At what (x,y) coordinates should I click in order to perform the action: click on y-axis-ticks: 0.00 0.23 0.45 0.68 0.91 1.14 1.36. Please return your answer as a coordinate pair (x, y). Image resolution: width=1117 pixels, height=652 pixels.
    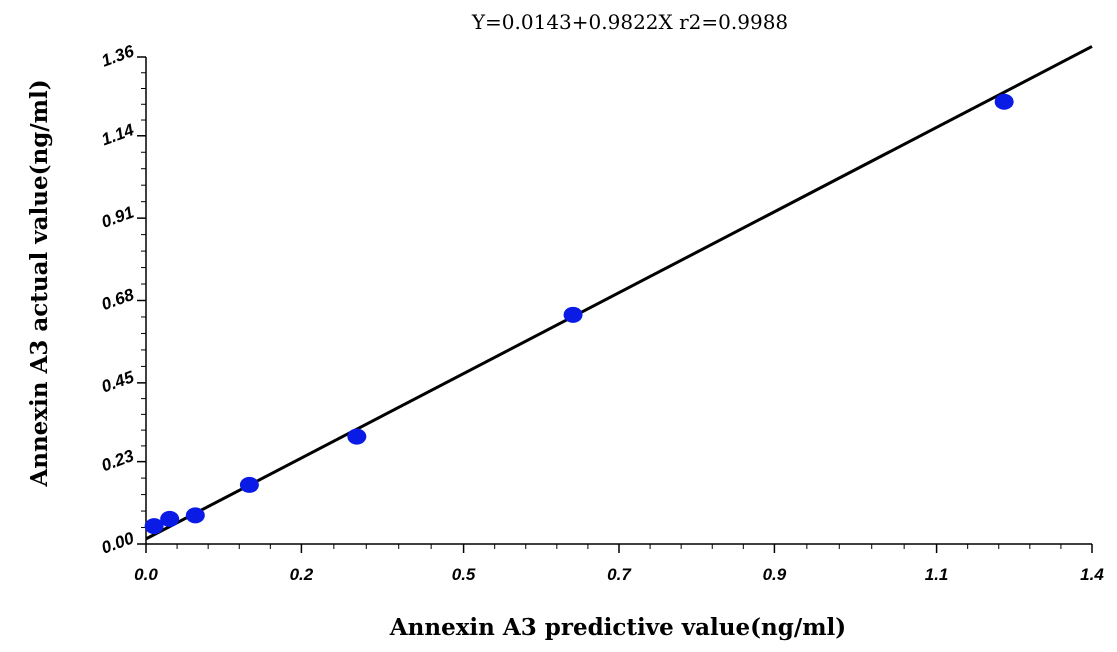
    Looking at the image, I should click on (122, 299).